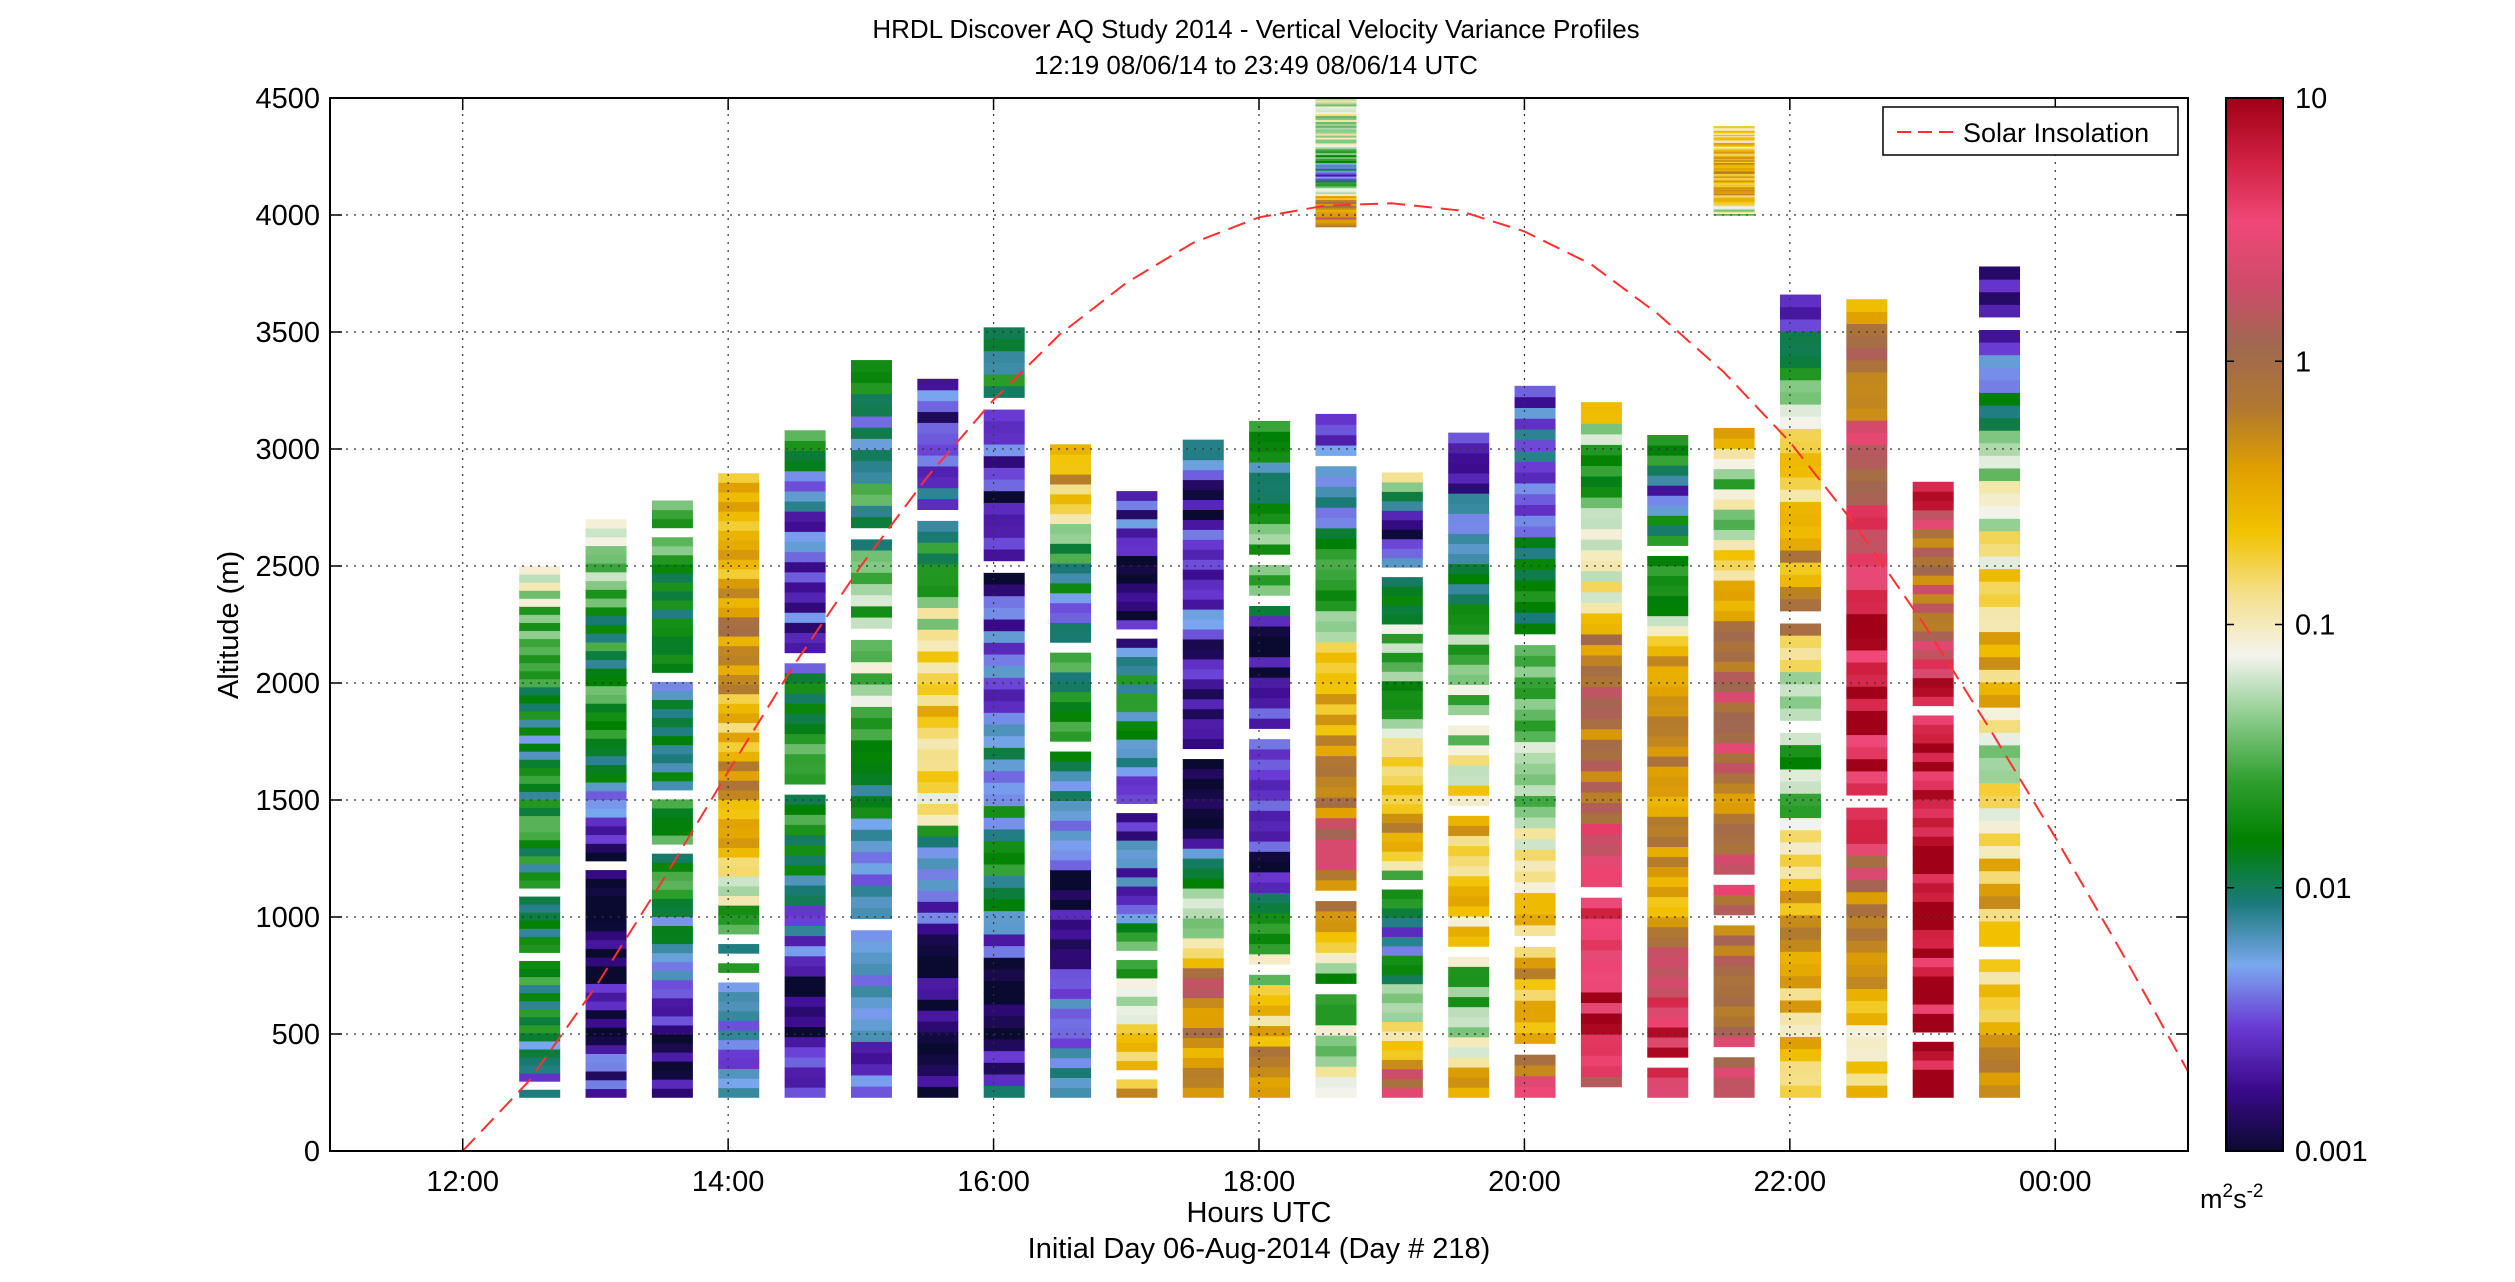  Describe the element at coordinates (1259, 1249) in the screenshot. I see `x-axis-label-day: Initial Day 06-Aug-2014 (Day # 218)` at that location.